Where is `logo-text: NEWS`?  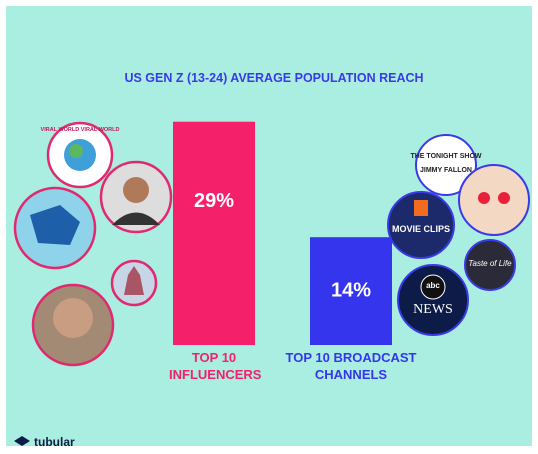 logo-text: NEWS is located at coordinates (433, 309).